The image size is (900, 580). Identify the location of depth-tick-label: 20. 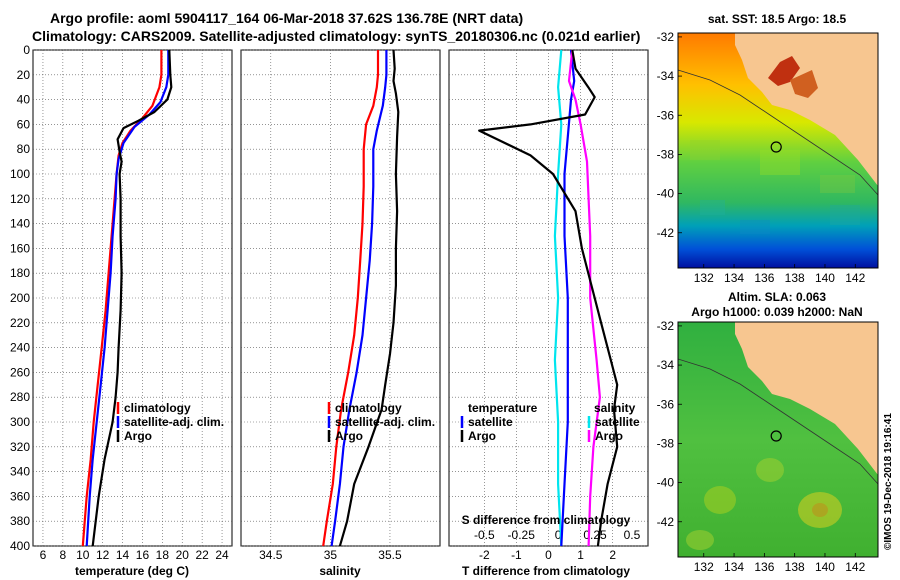
(24, 75).